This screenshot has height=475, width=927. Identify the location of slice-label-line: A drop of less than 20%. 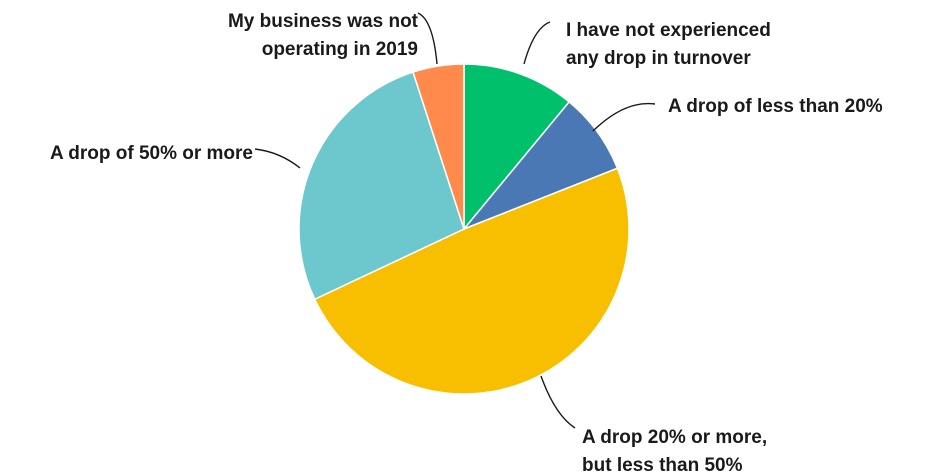
(775, 106).